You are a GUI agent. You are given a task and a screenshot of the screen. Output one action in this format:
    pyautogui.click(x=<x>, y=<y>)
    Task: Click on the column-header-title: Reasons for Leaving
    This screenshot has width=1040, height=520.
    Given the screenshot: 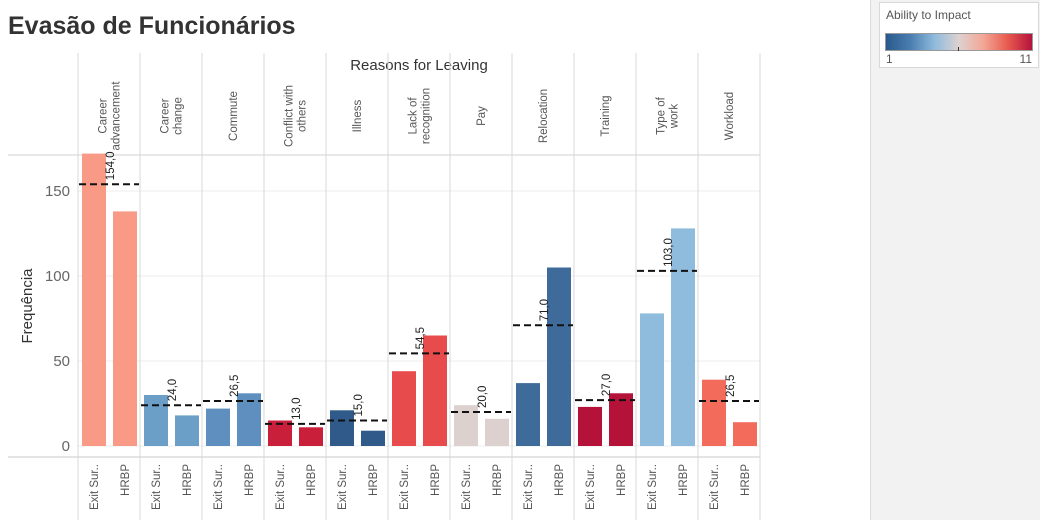 What is the action you would take?
    pyautogui.click(x=419, y=65)
    